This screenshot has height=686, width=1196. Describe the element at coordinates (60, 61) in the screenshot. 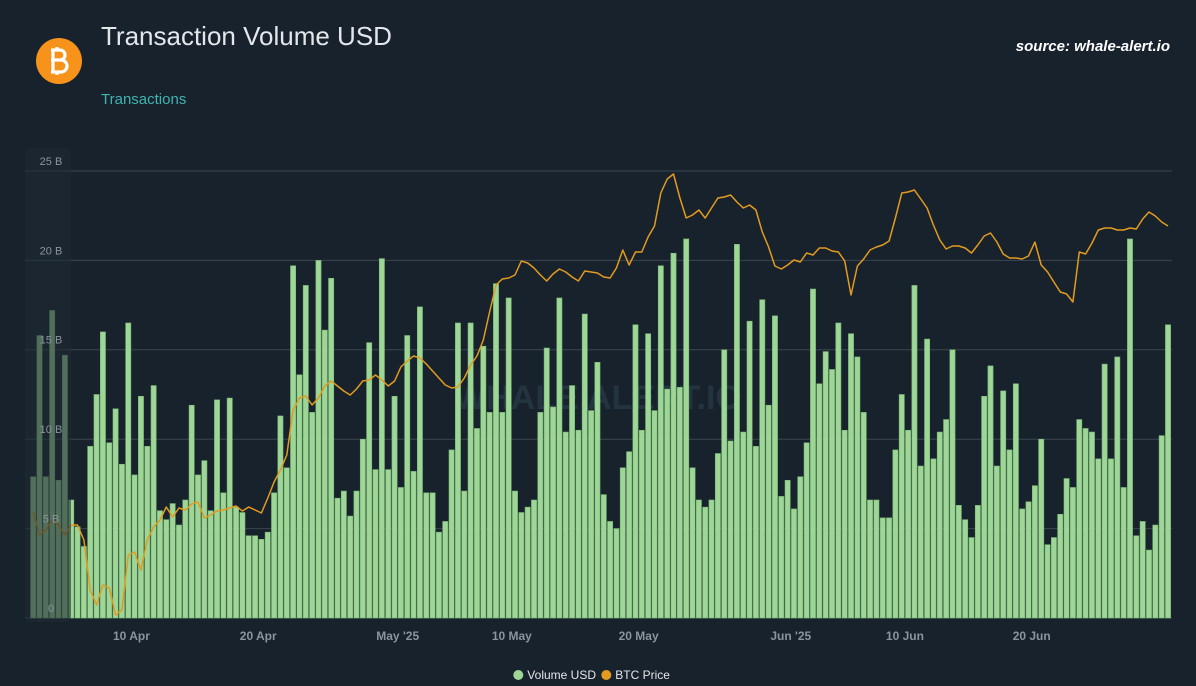

I see `bitcoin-glyph` at that location.